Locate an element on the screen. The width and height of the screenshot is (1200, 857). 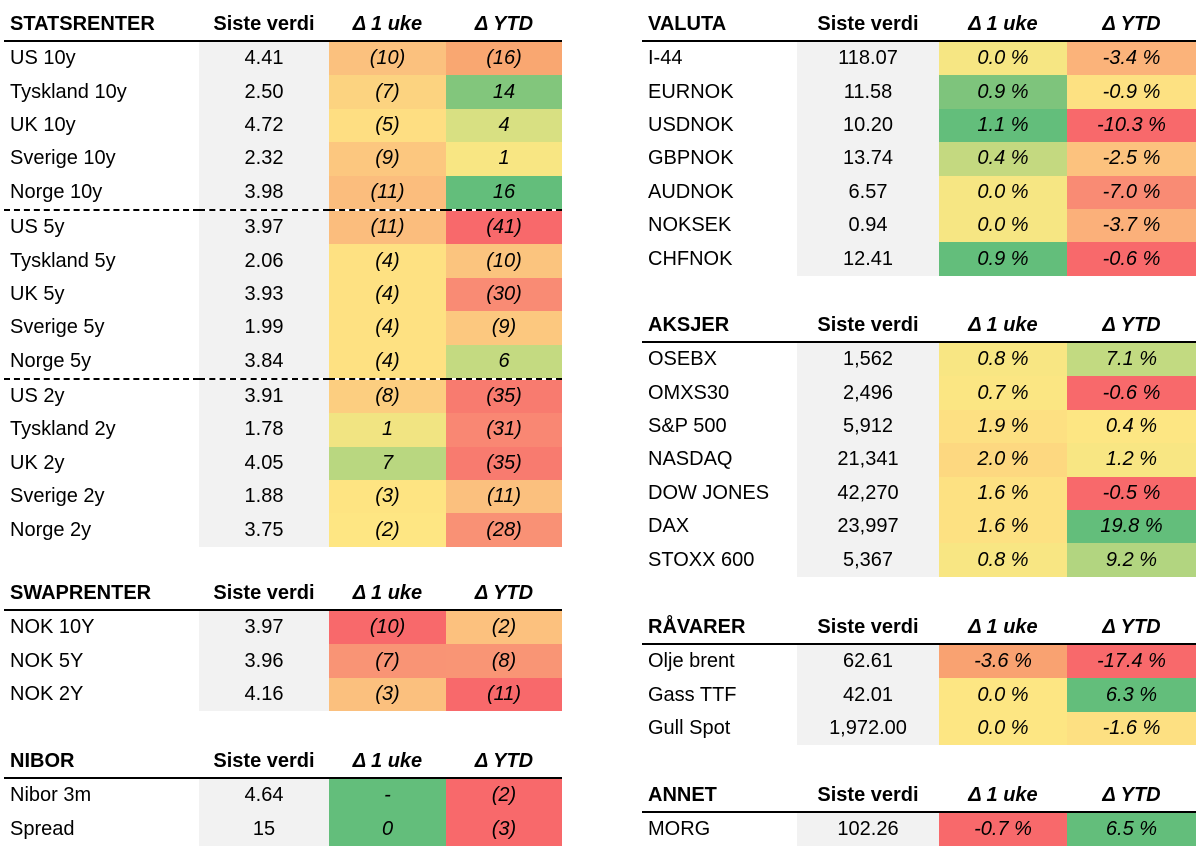
change-week: 2.0 % is located at coordinates (1003, 460).